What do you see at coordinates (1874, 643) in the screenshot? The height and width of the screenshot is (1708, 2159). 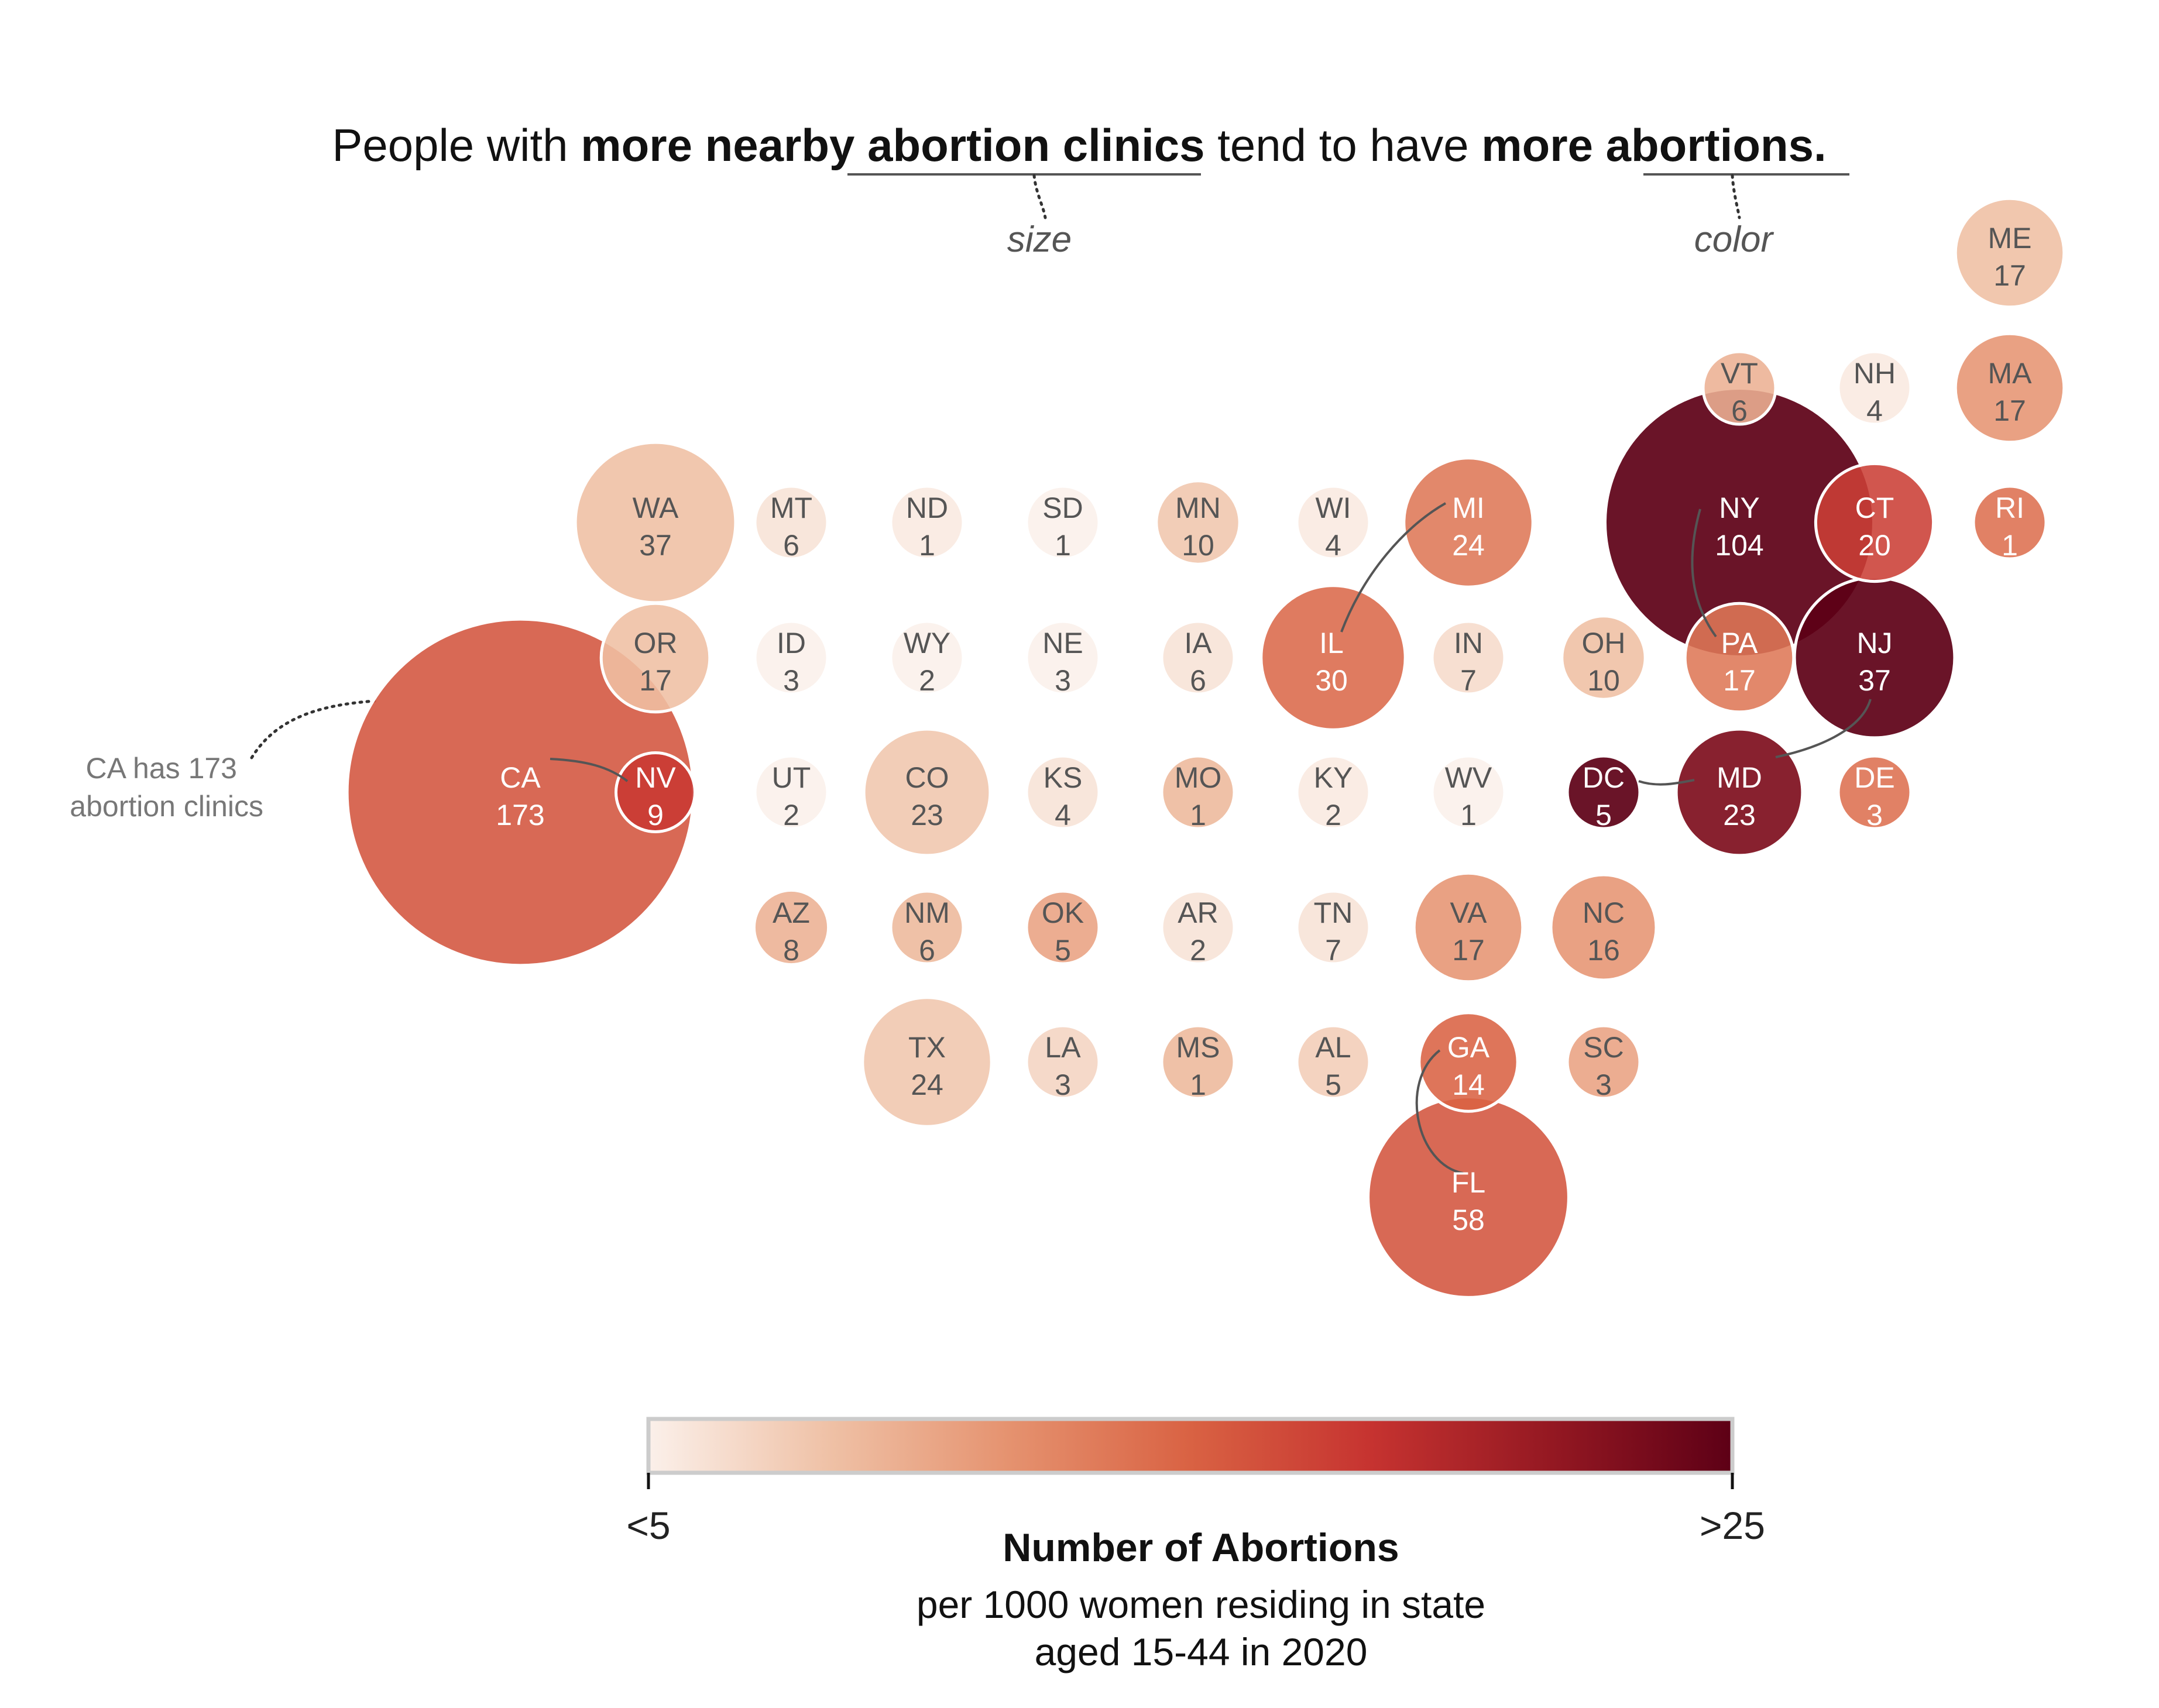 I see `state-abbr: NJ` at bounding box center [1874, 643].